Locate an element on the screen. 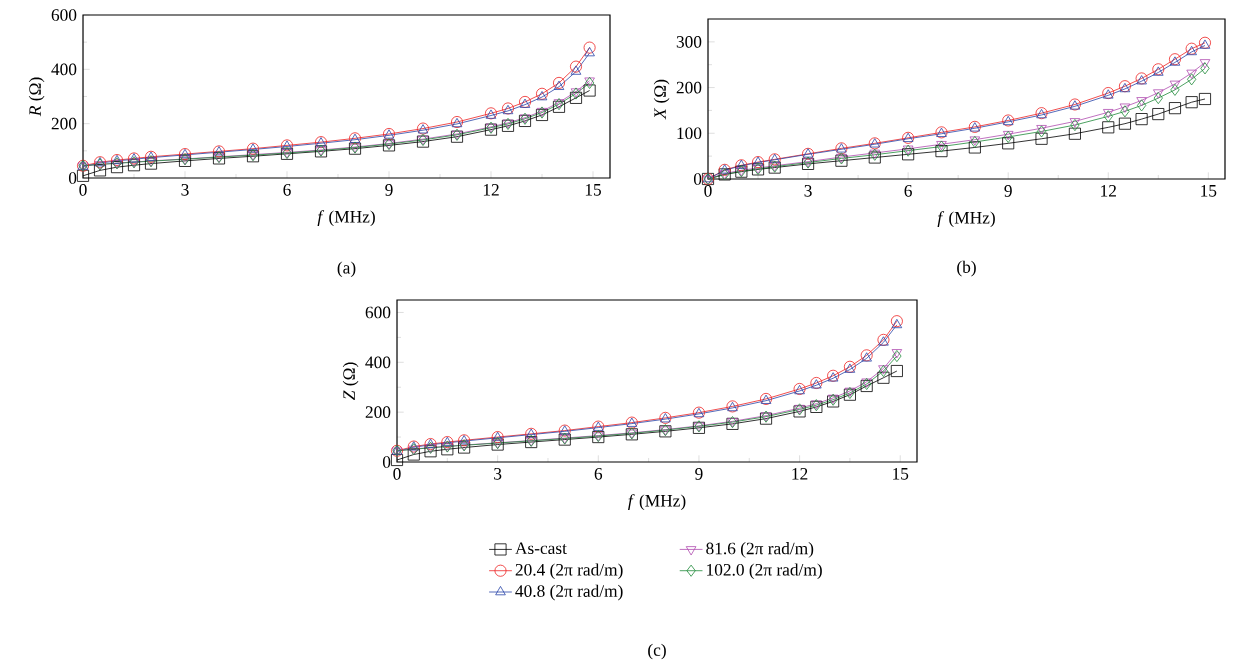  legend-label: 20.4 (2π rad/m) is located at coordinates (569, 571).